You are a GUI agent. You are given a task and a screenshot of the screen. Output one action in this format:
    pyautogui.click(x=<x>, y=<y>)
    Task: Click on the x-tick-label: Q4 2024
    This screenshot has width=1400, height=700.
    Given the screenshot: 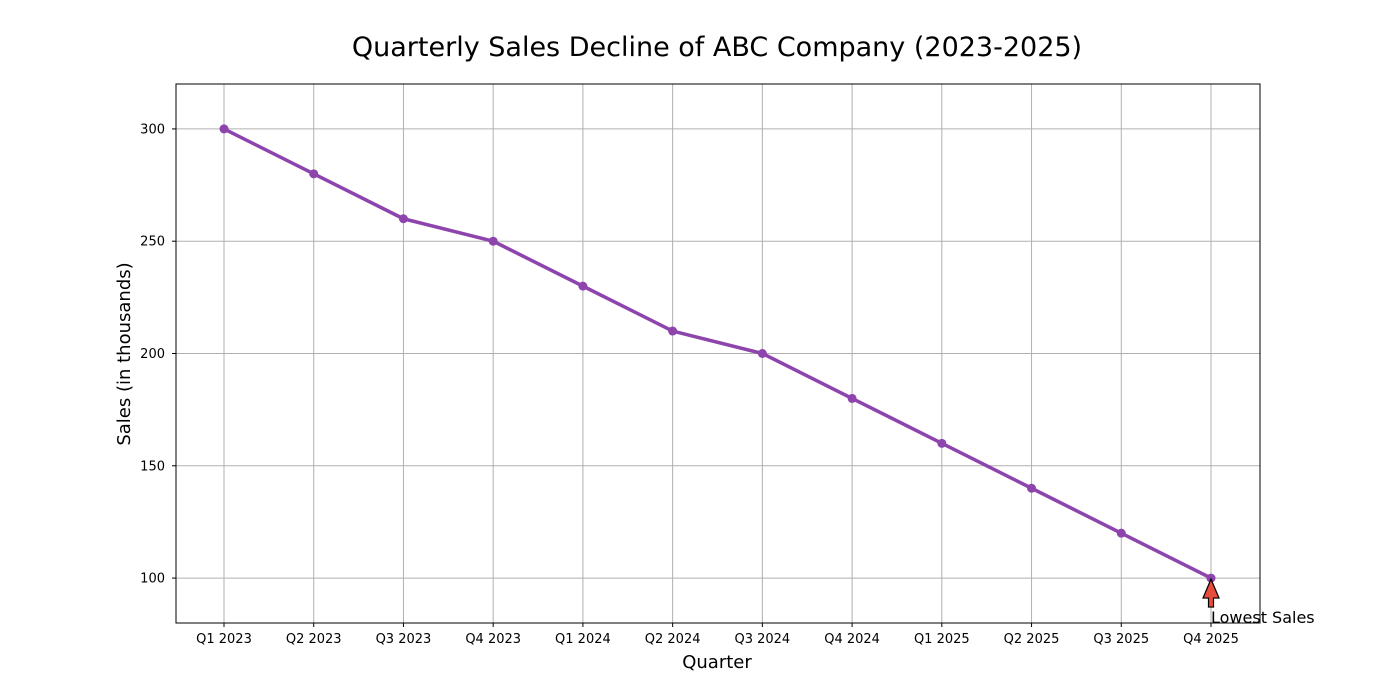 What is the action you would take?
    pyautogui.click(x=852, y=639)
    